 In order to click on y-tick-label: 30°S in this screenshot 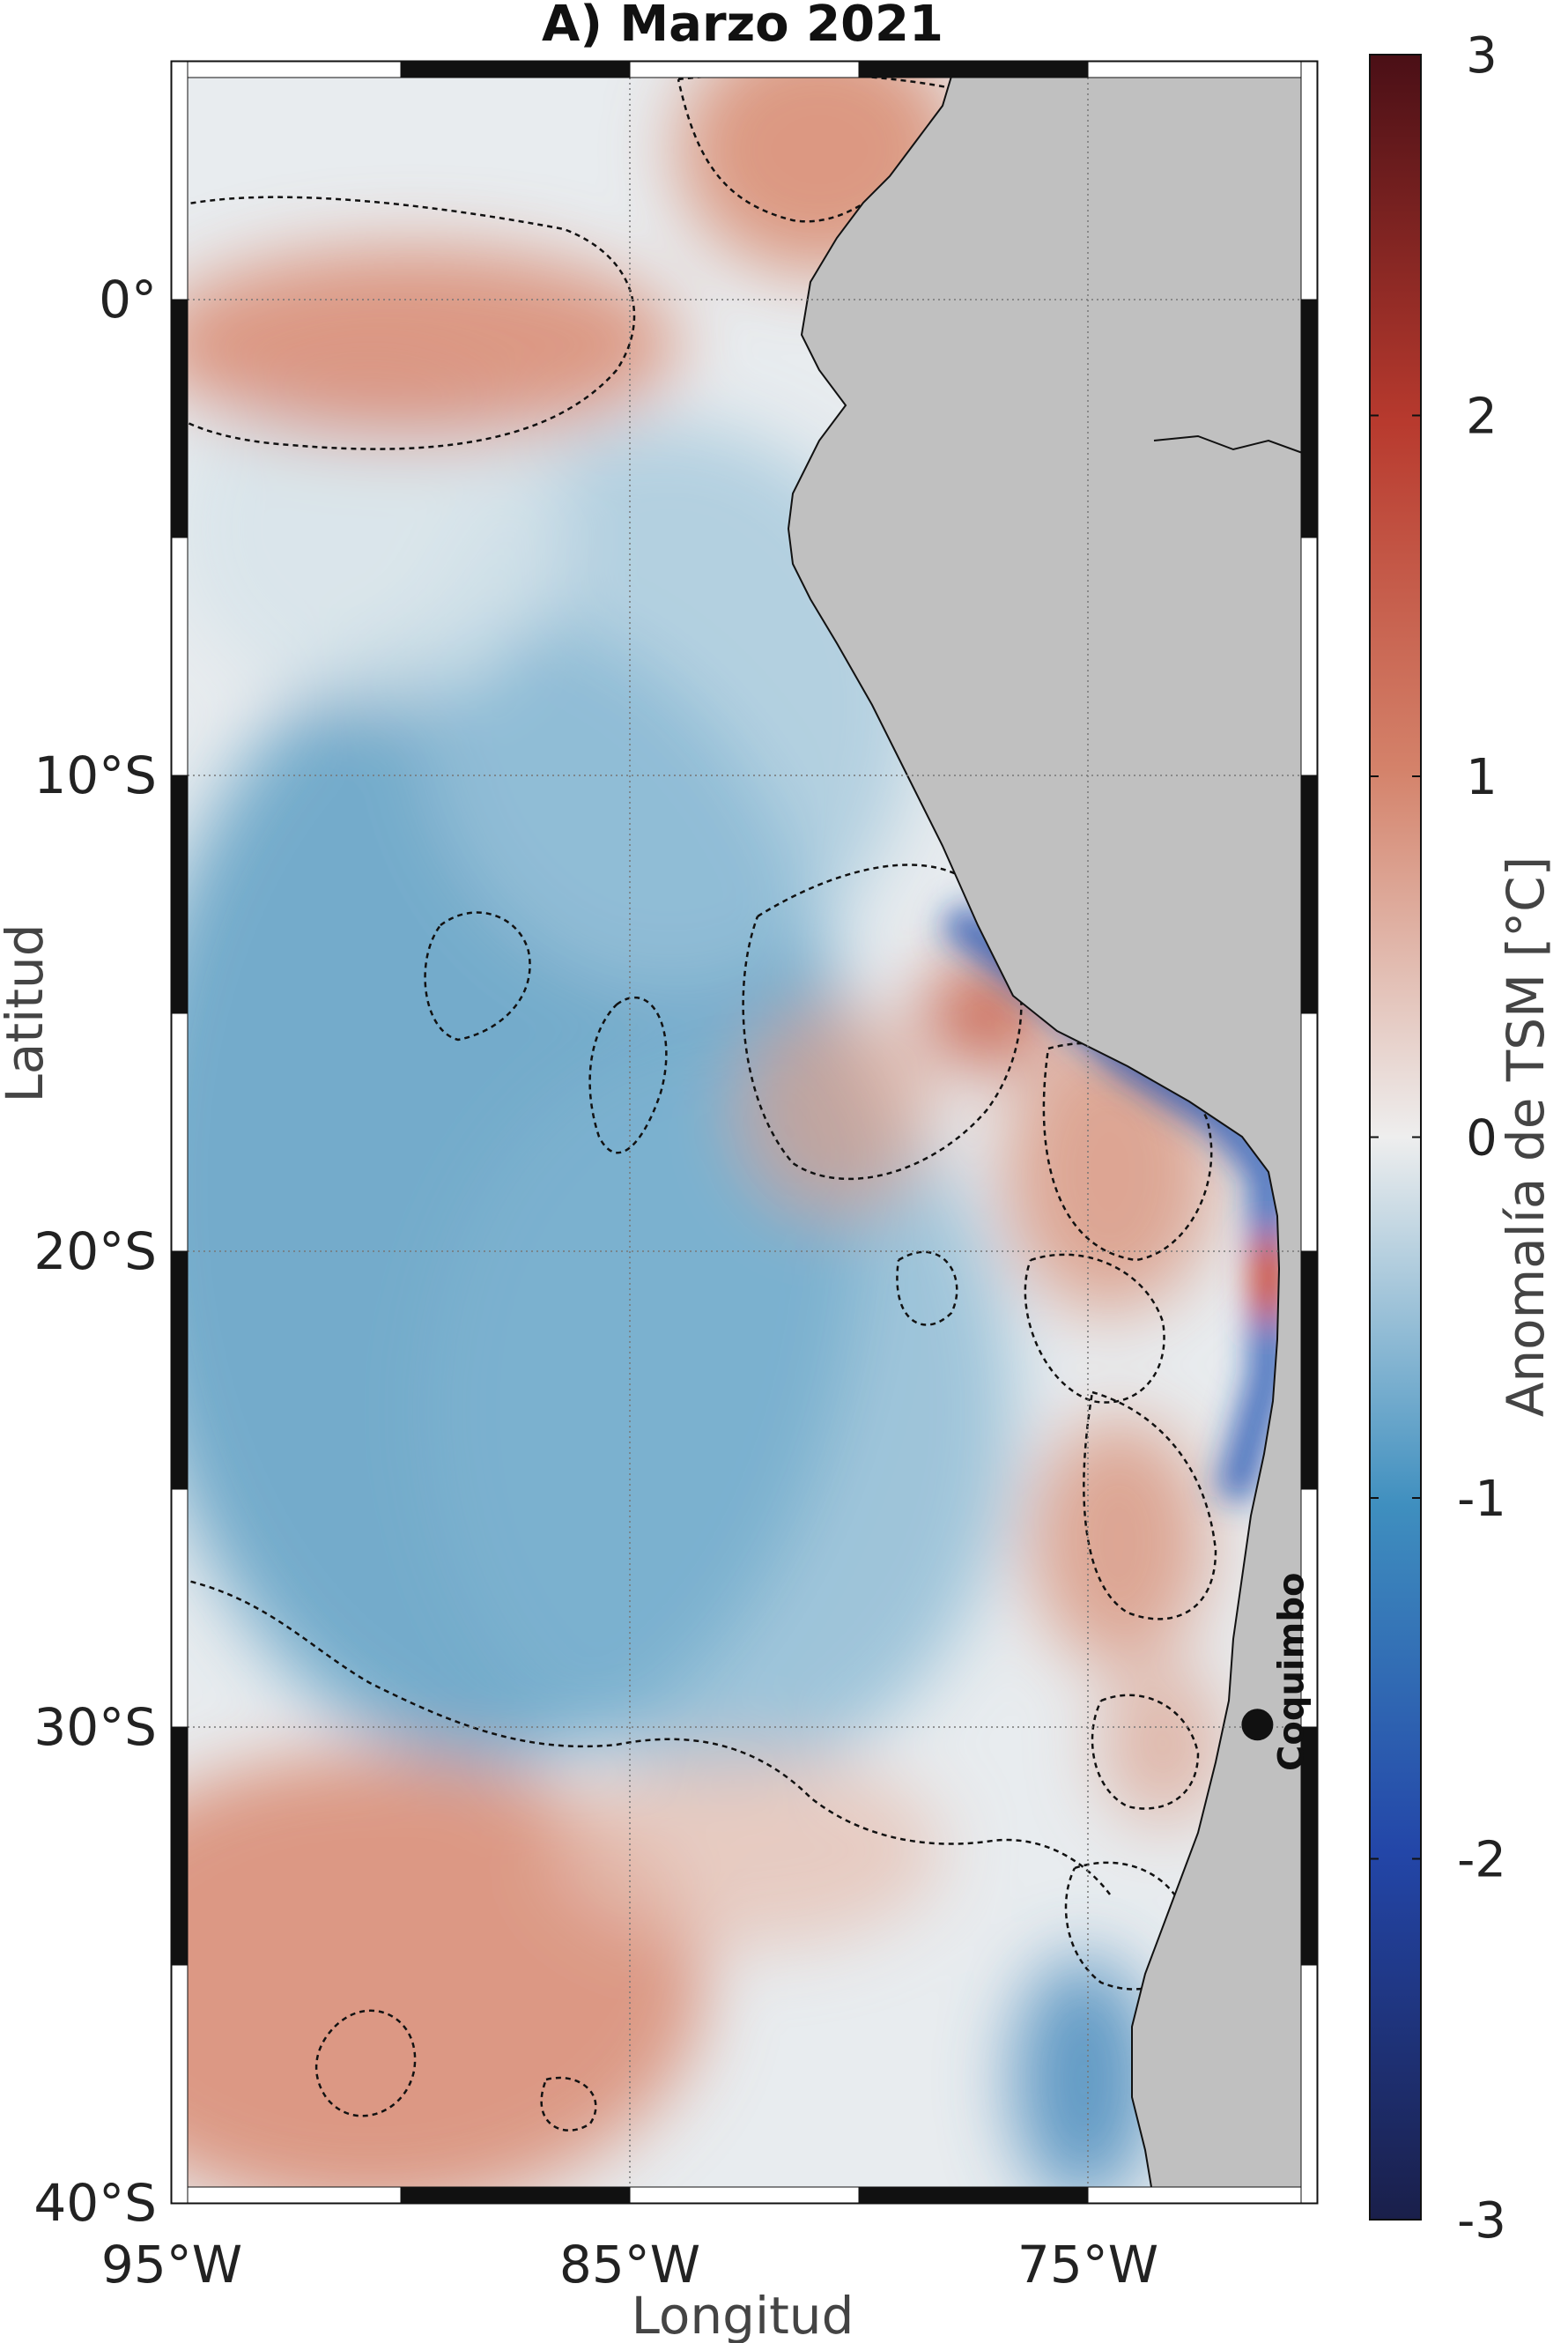, I will do `click(95, 1727)`.